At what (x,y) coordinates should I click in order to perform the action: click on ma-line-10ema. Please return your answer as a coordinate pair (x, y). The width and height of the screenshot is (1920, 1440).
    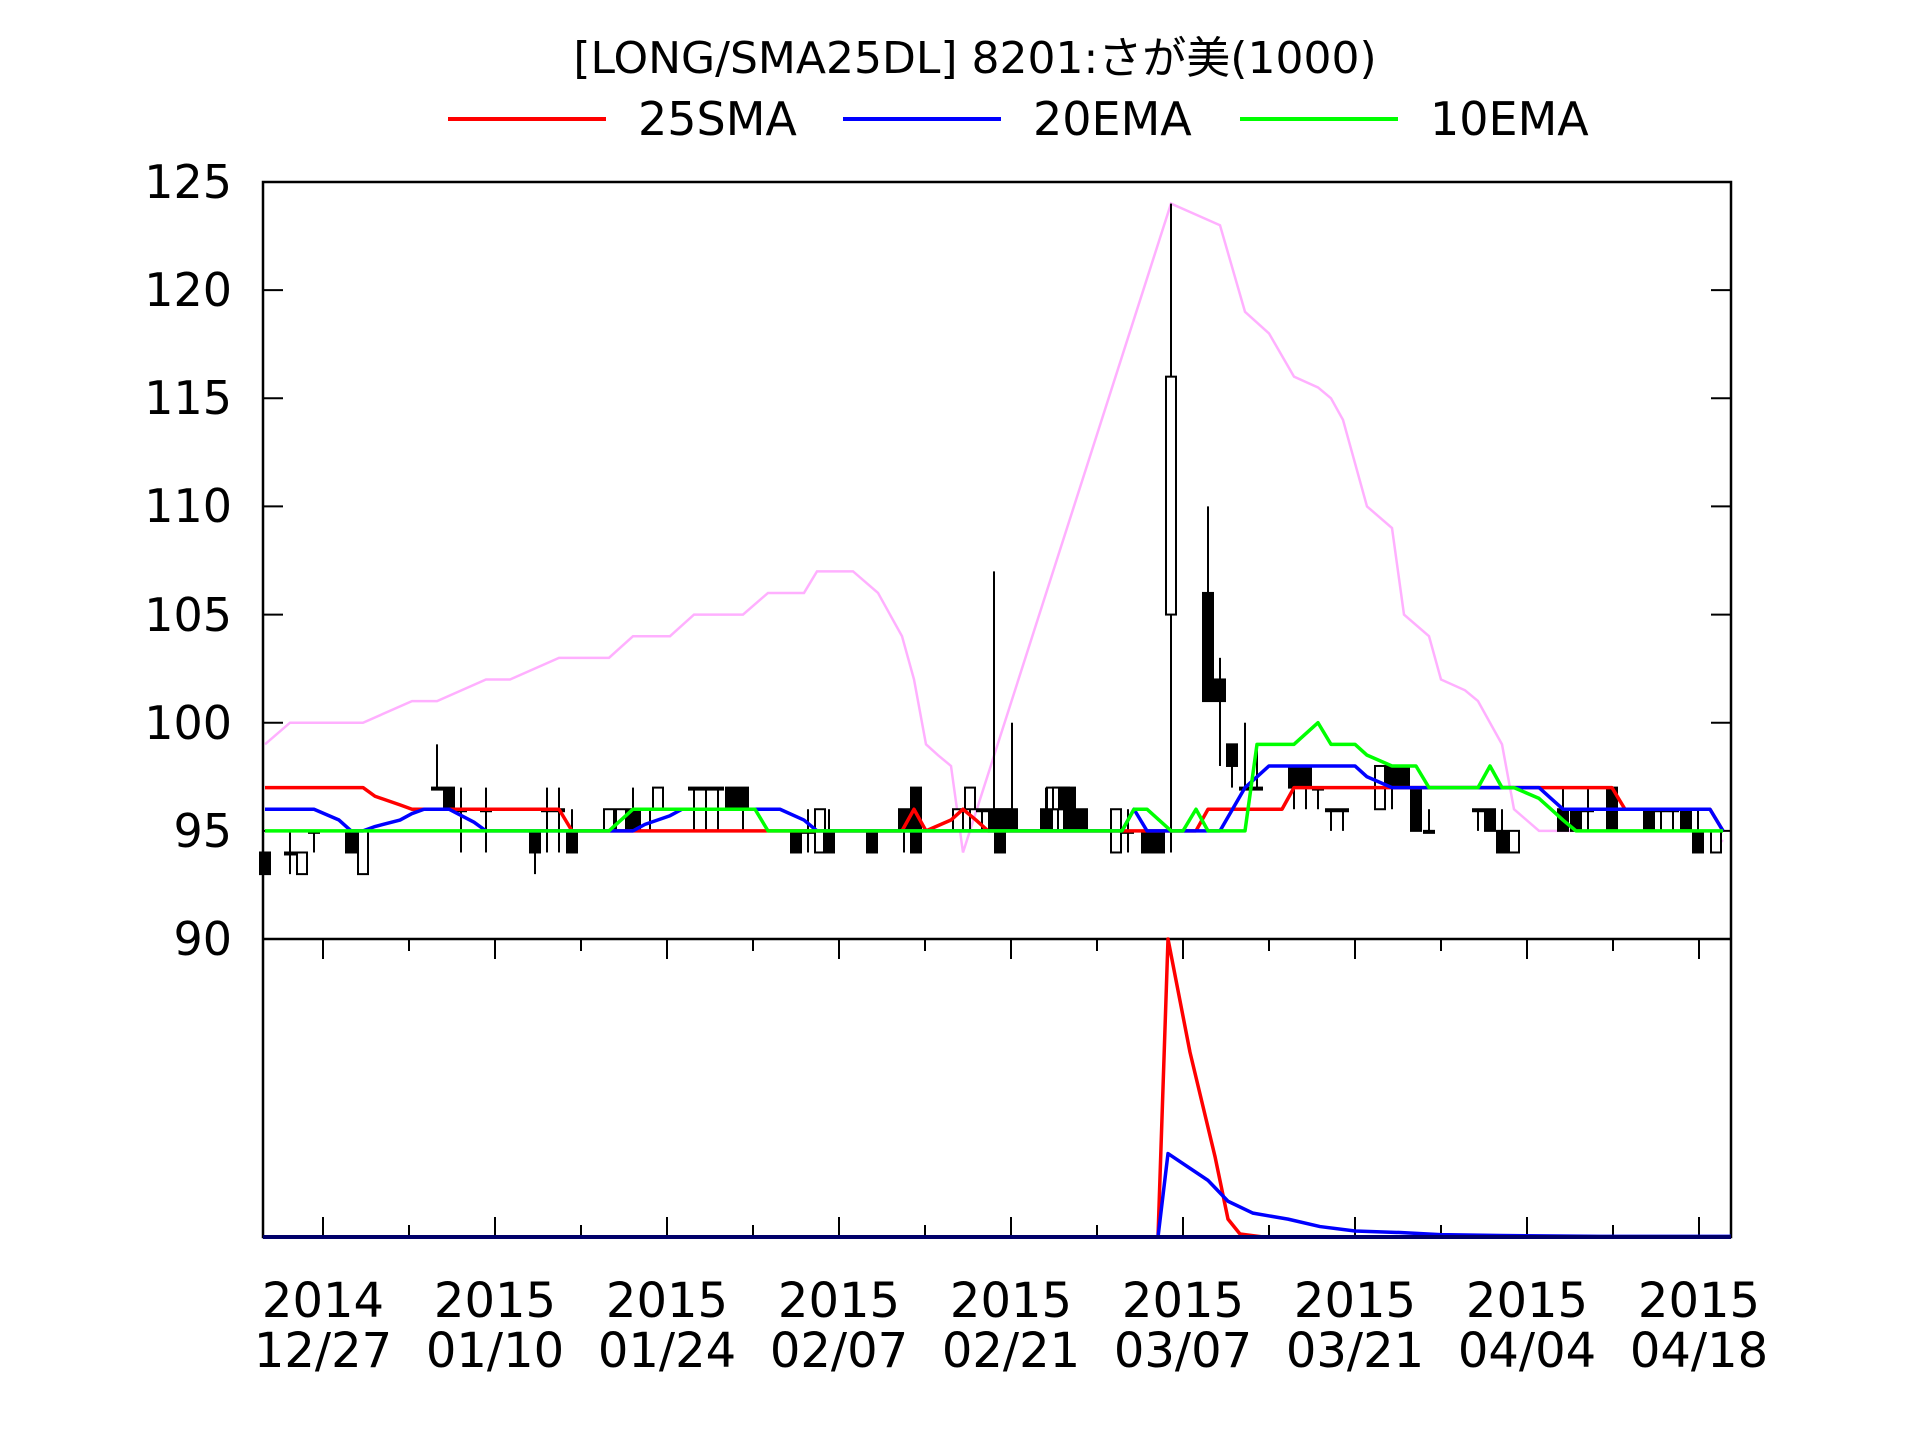
    Looking at the image, I should click on (994, 776).